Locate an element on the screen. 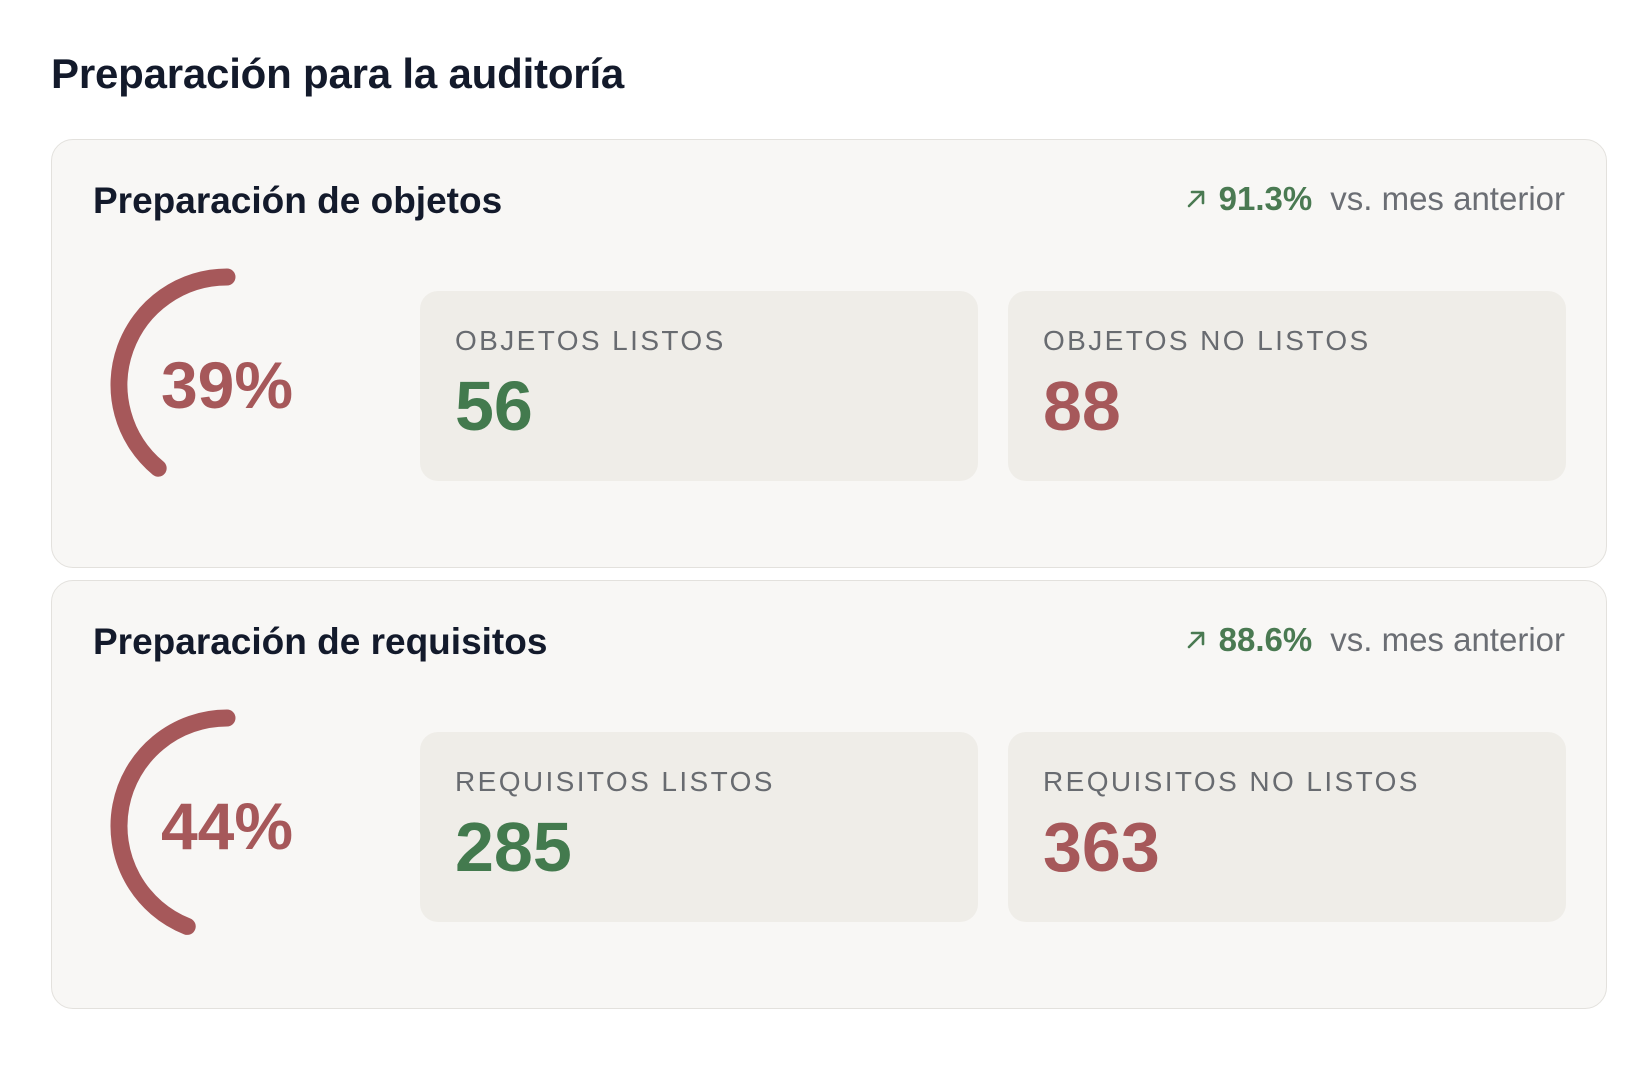  gauge-percentage: 39% is located at coordinates (227, 385).